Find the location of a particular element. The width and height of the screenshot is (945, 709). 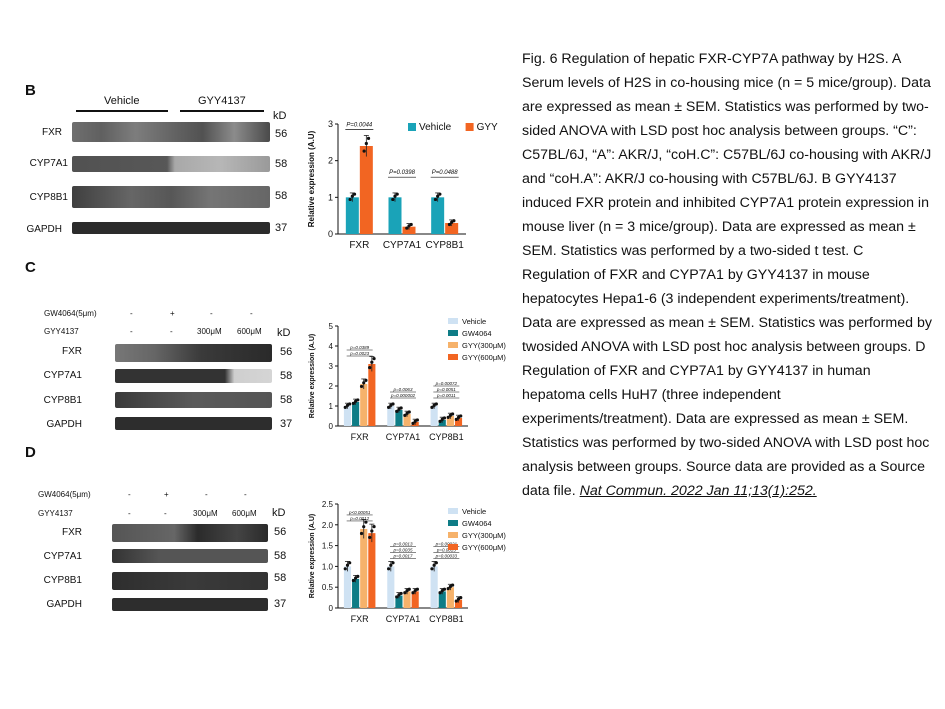

kd-b-37: 37 is located at coordinates (281, 228).